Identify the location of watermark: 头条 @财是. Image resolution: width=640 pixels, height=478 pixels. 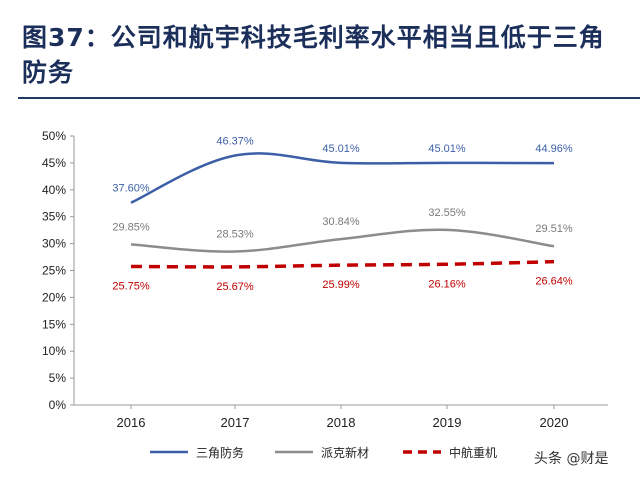
(571, 459).